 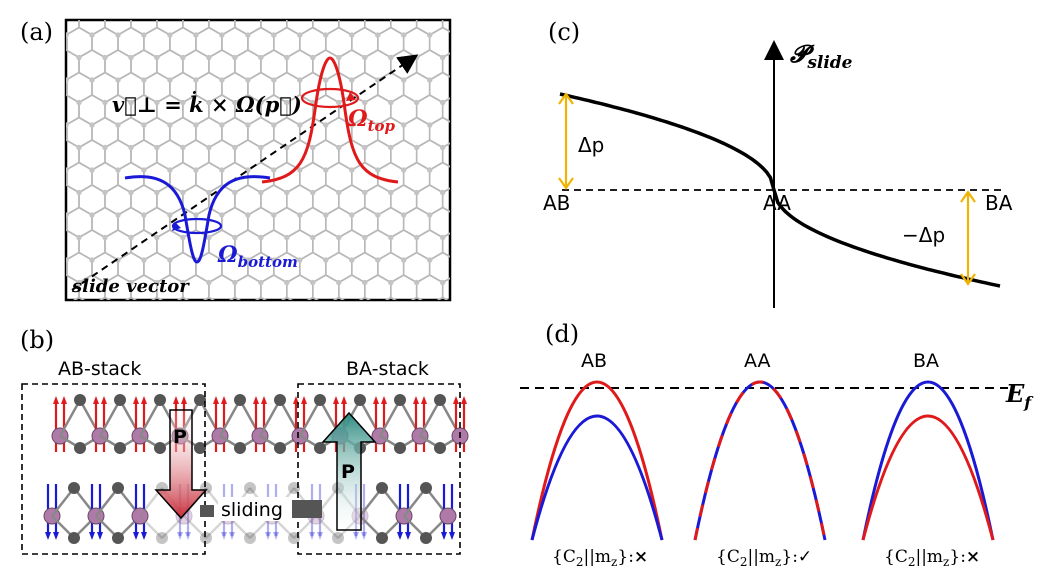 I want to click on case-ab-title: AB, so click(x=594, y=361).